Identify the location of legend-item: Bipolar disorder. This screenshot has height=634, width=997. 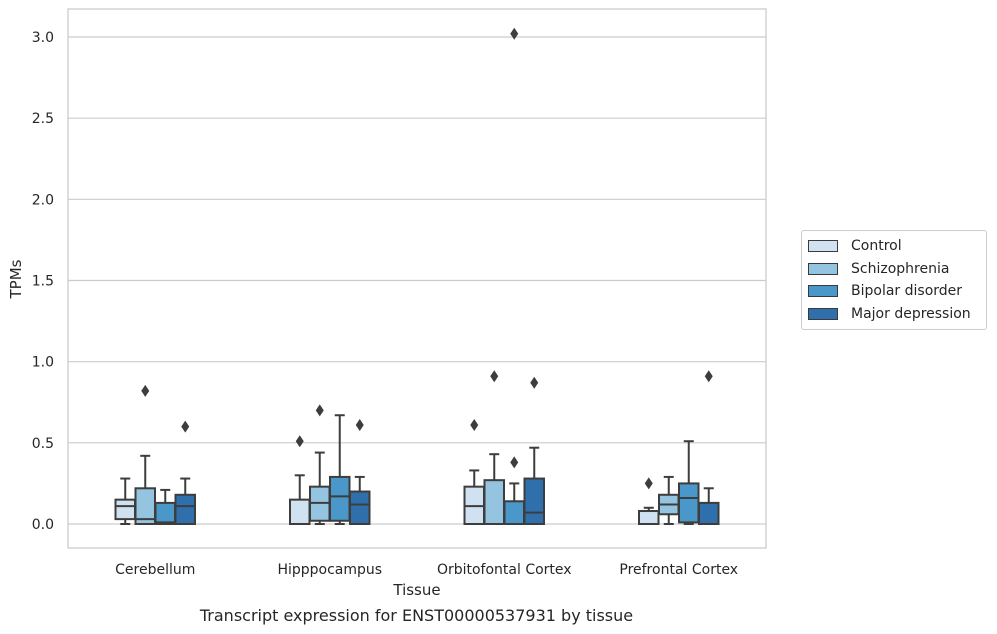
(894, 291).